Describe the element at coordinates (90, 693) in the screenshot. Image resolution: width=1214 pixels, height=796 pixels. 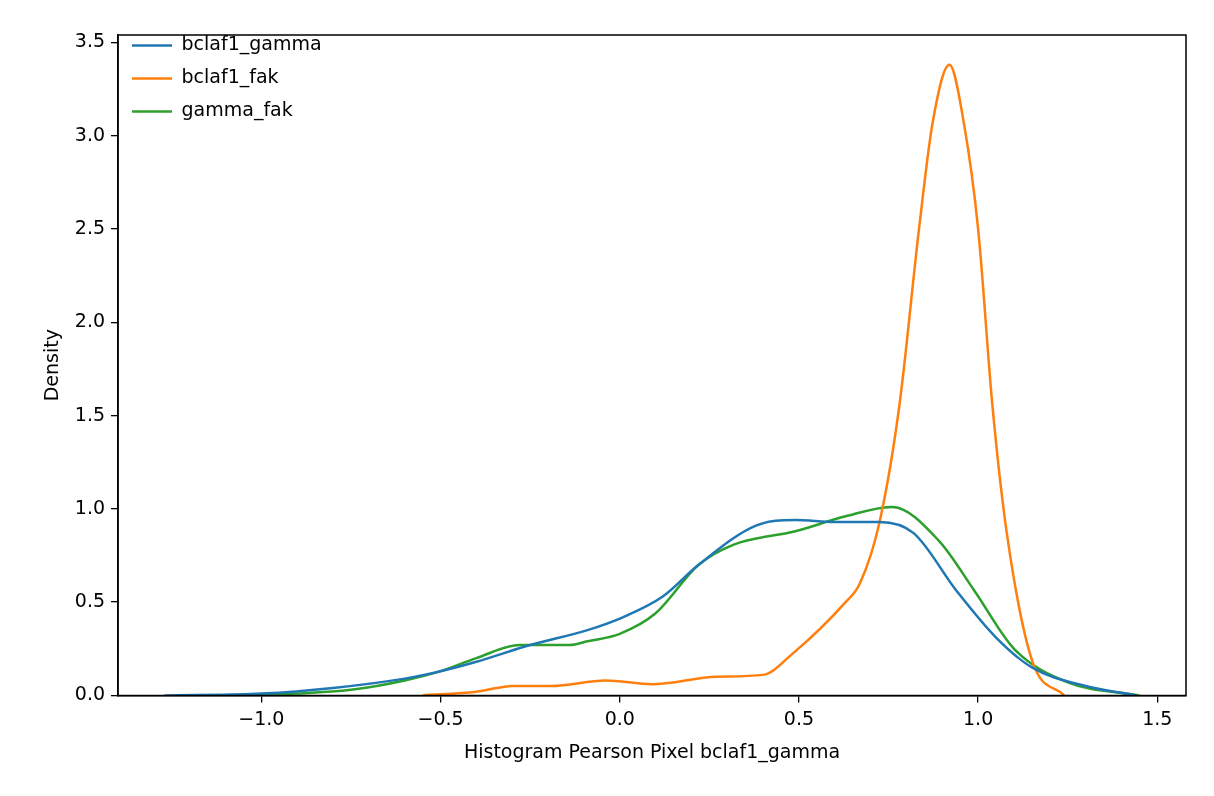
I see `y-tick-label: 0.0` at that location.